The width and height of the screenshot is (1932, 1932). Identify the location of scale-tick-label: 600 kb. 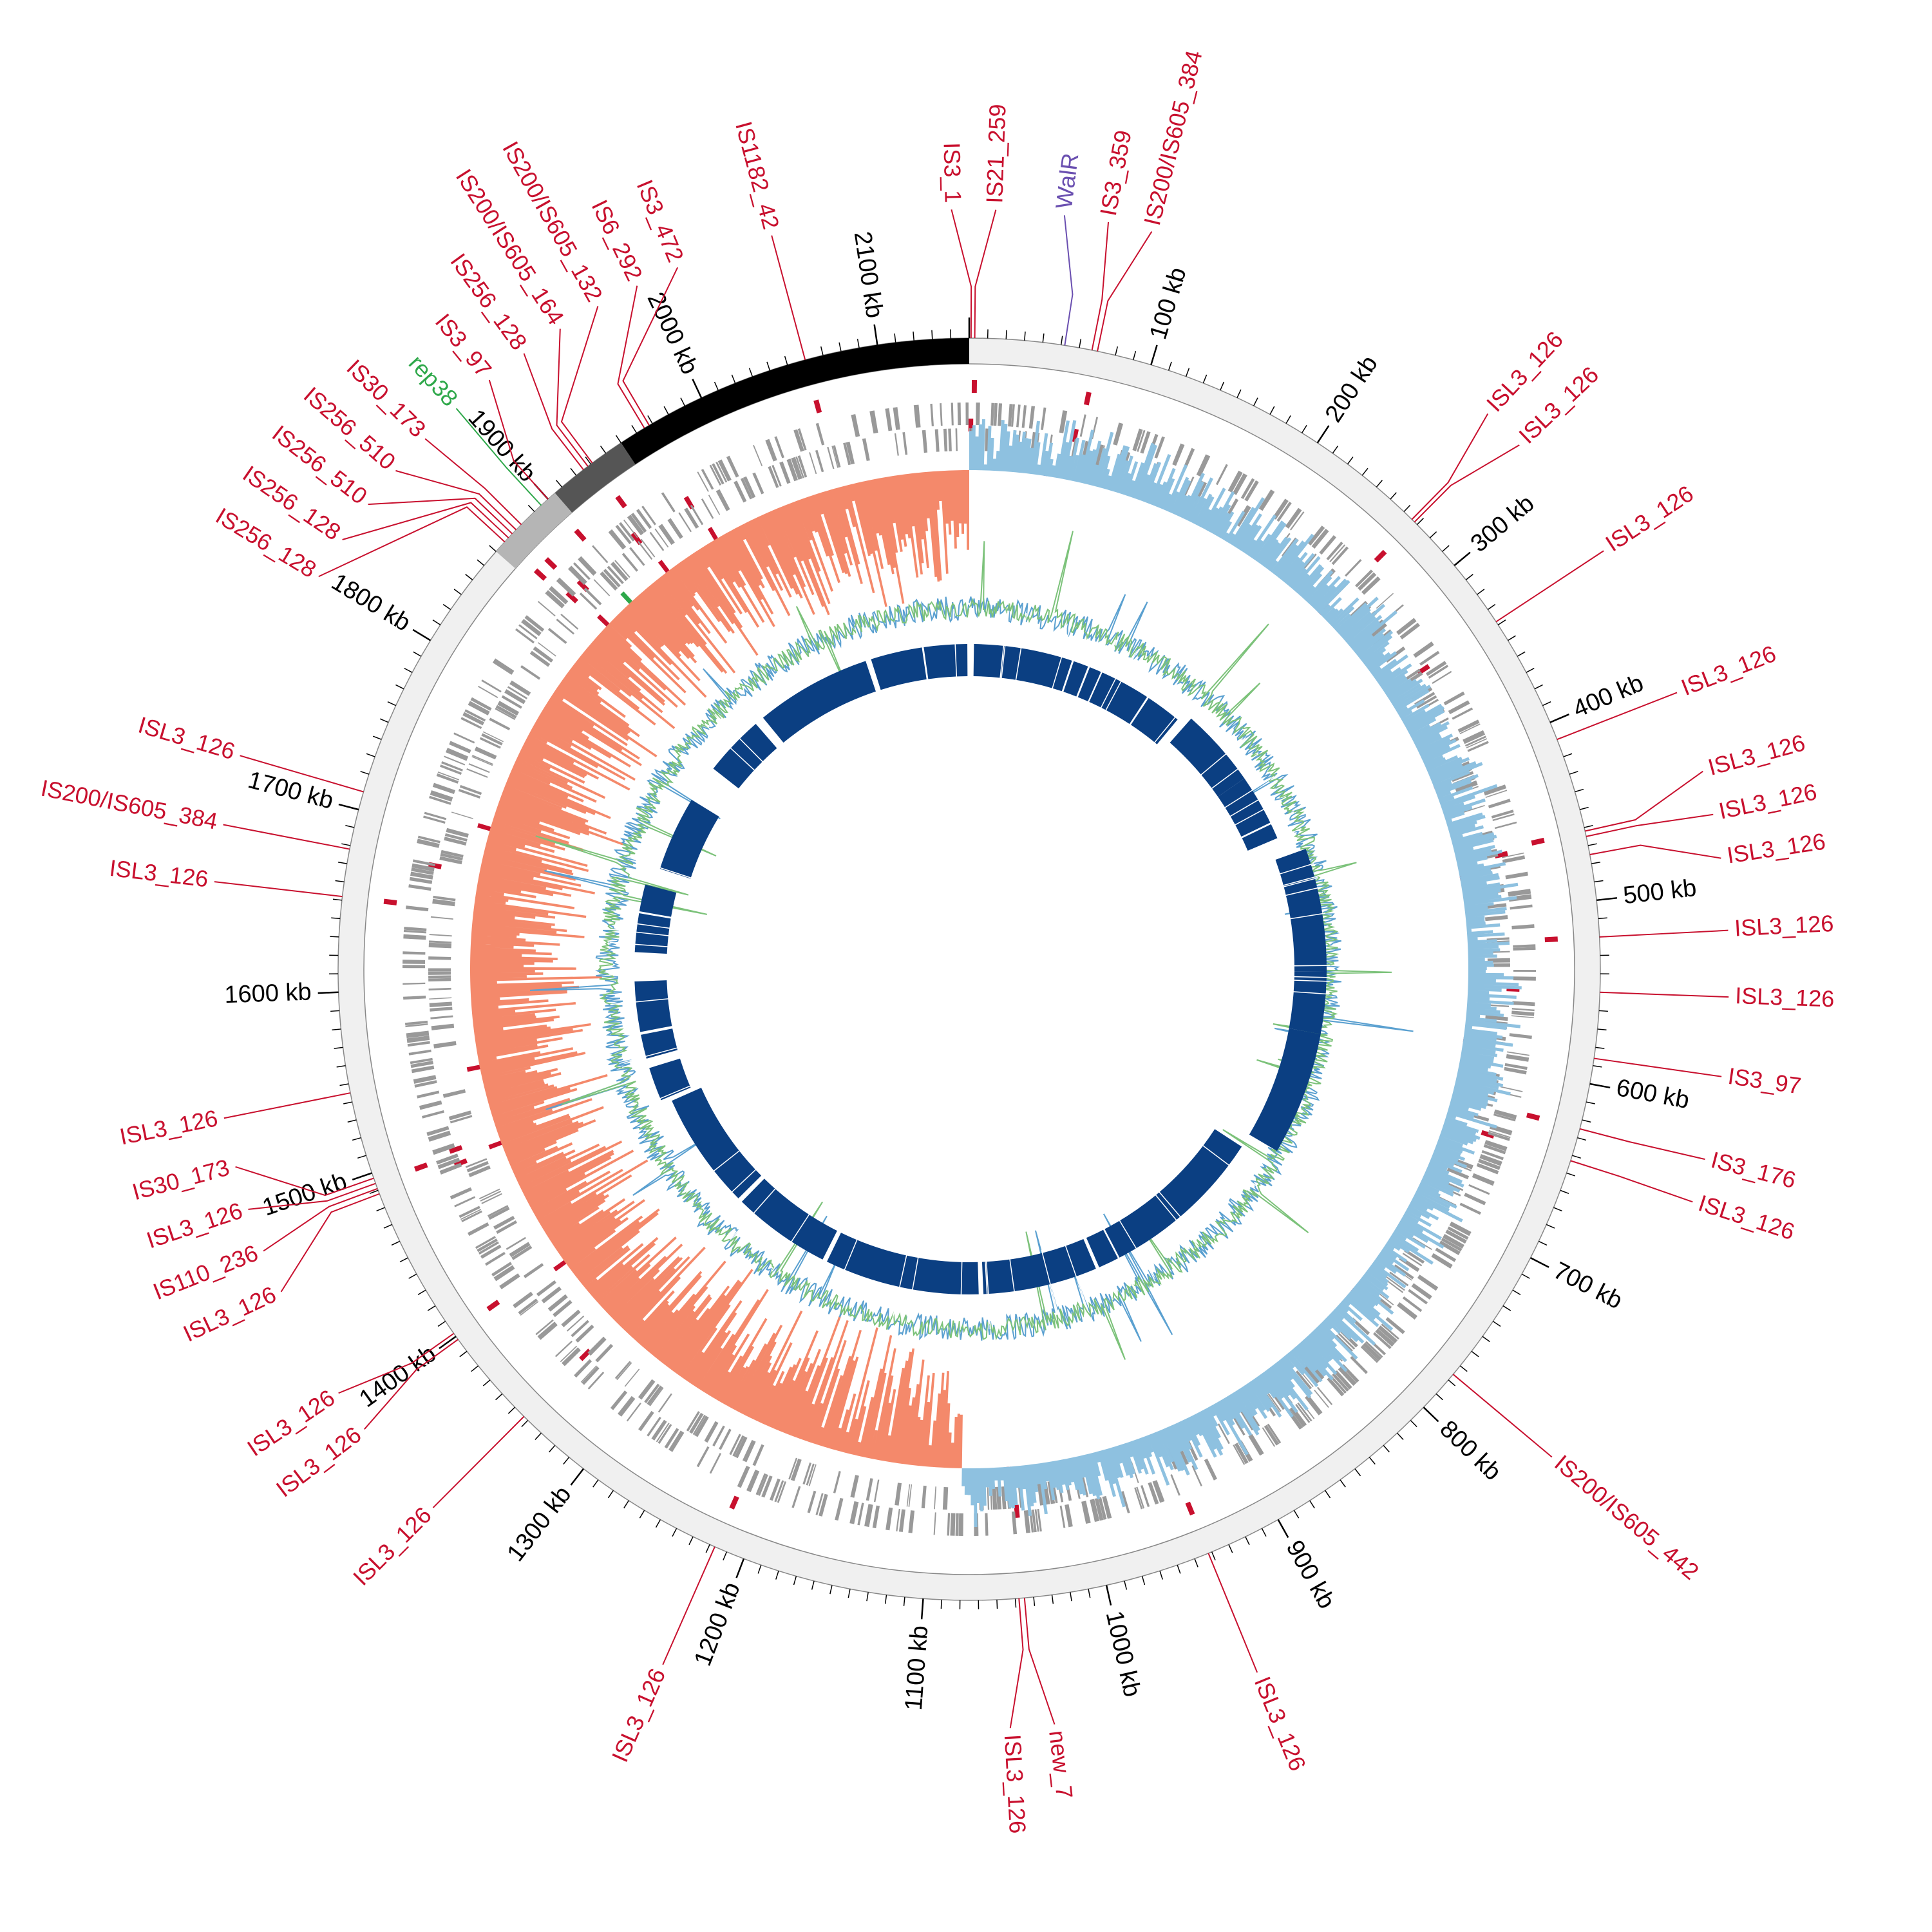
(1653, 1094).